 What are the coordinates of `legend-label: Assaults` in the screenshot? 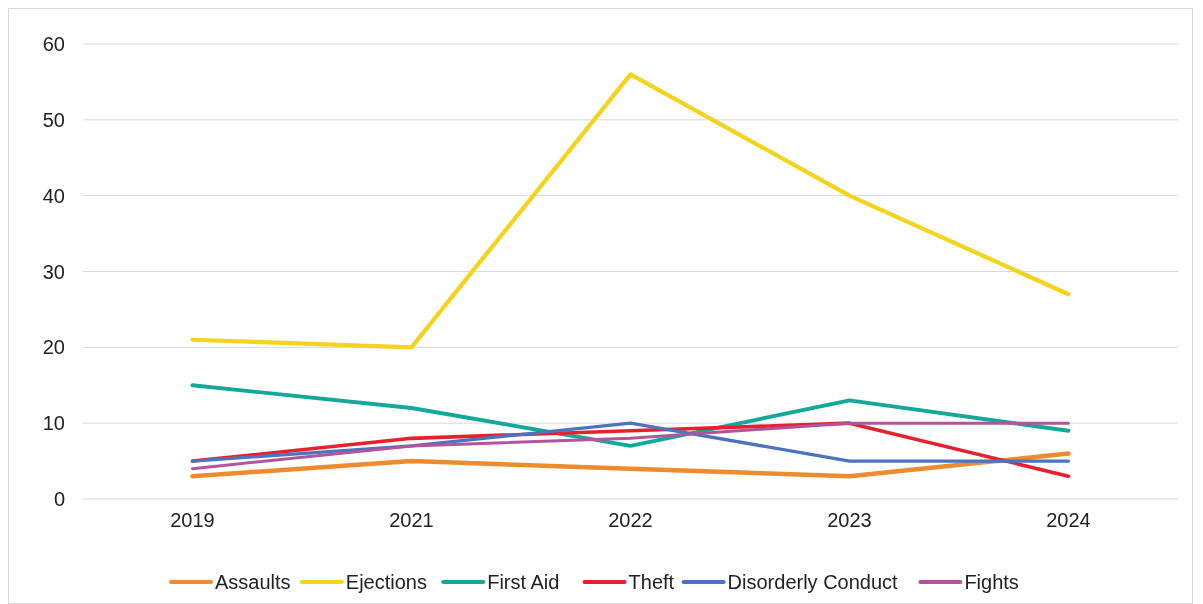 It's located at (253, 582).